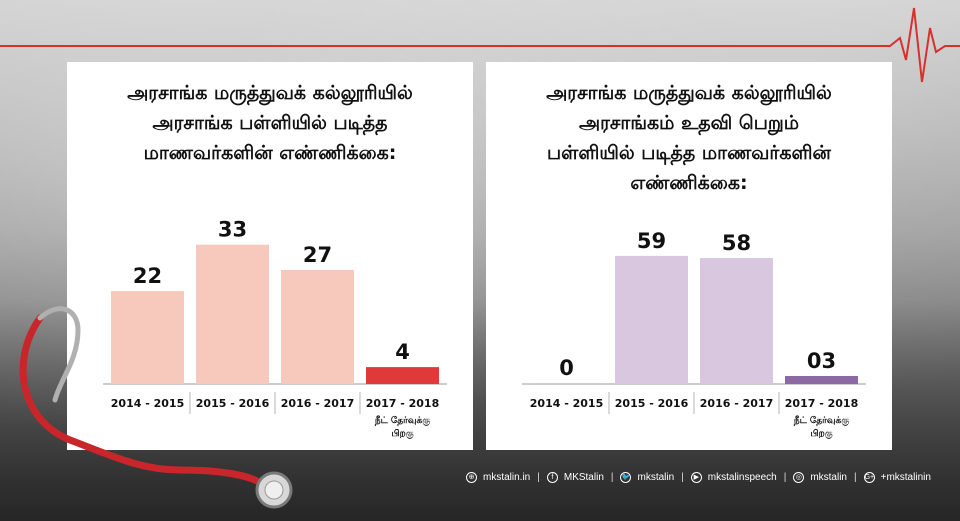 The width and height of the screenshot is (960, 521). What do you see at coordinates (471, 477) in the screenshot?
I see `globe-icon: ⊕` at bounding box center [471, 477].